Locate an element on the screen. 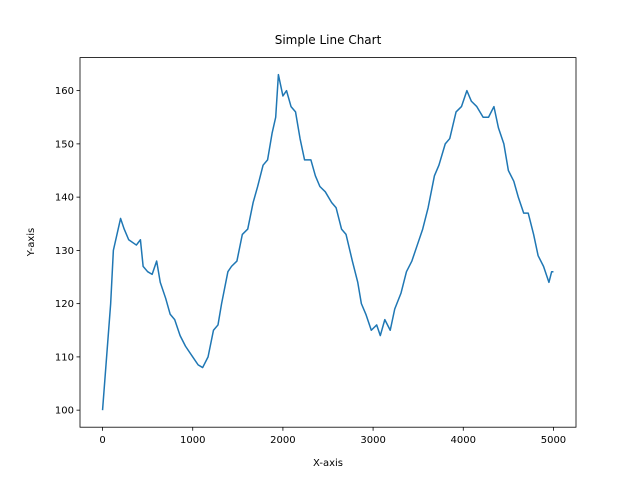  x-tick-label: 4000 is located at coordinates (463, 440).